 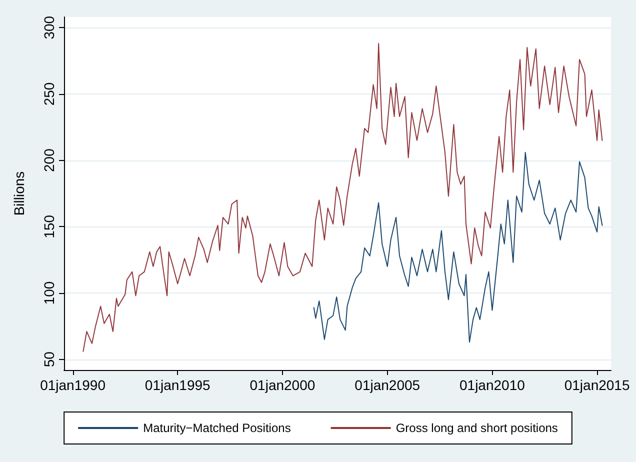 What do you see at coordinates (493, 385) in the screenshot?
I see `x-tick-label: 01jan2010` at bounding box center [493, 385].